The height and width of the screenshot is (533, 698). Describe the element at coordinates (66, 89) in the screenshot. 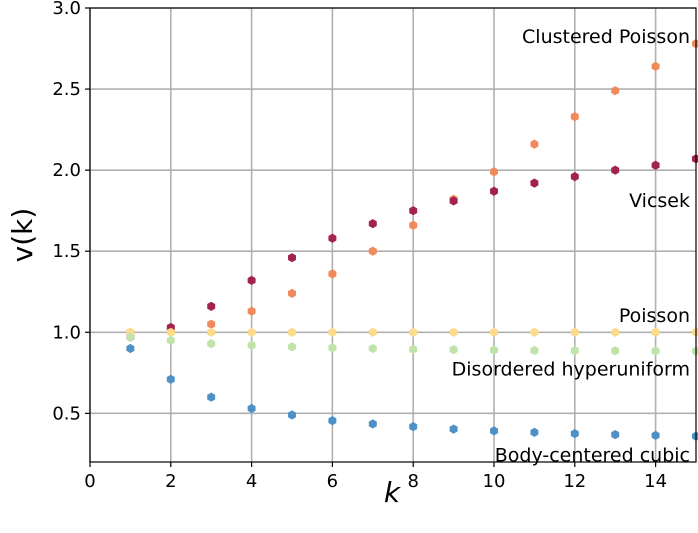

I see `y-tick-label: 2.5` at that location.